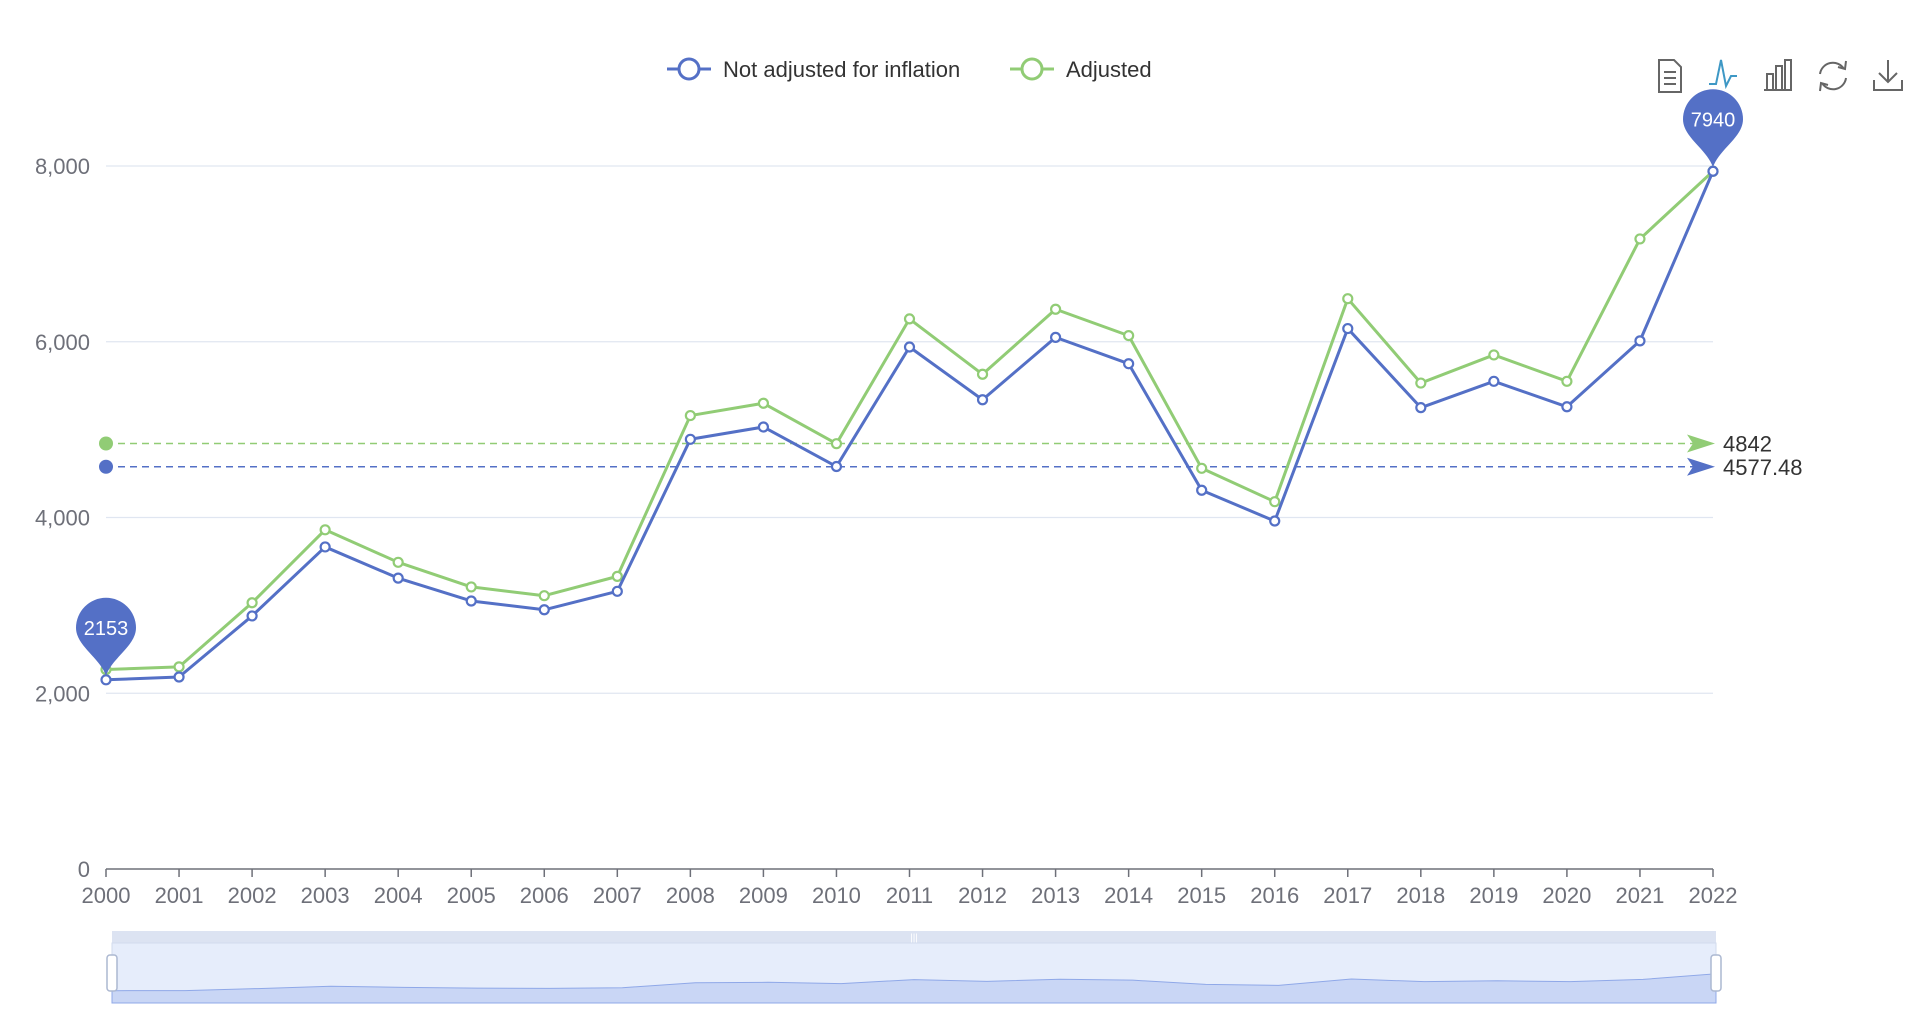  I want to click on legend: Not adjusted for inflation Adjusted, so click(909, 69).